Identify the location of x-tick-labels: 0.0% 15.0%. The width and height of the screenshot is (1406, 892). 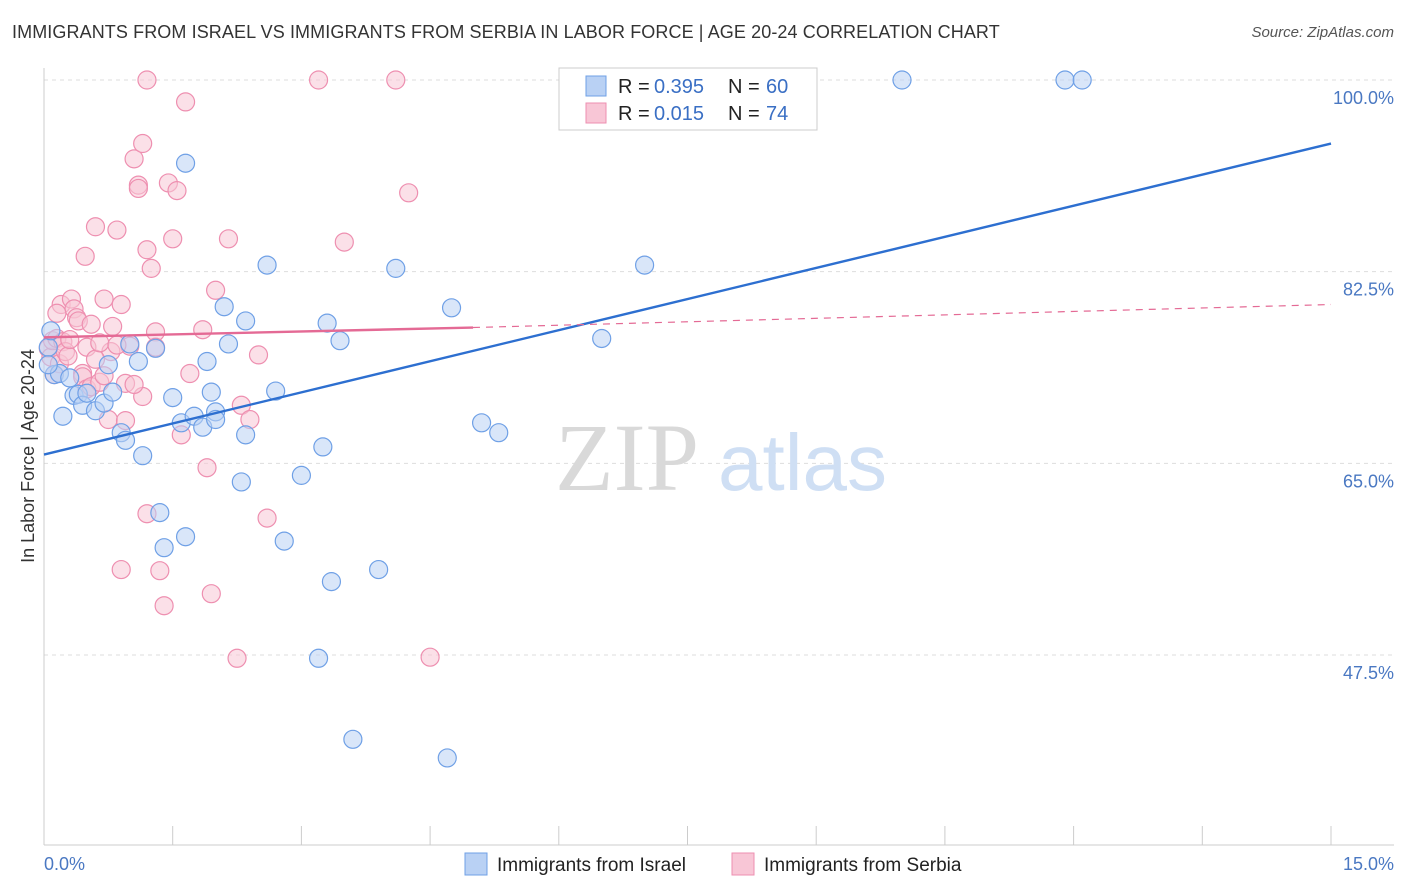
(719, 864).